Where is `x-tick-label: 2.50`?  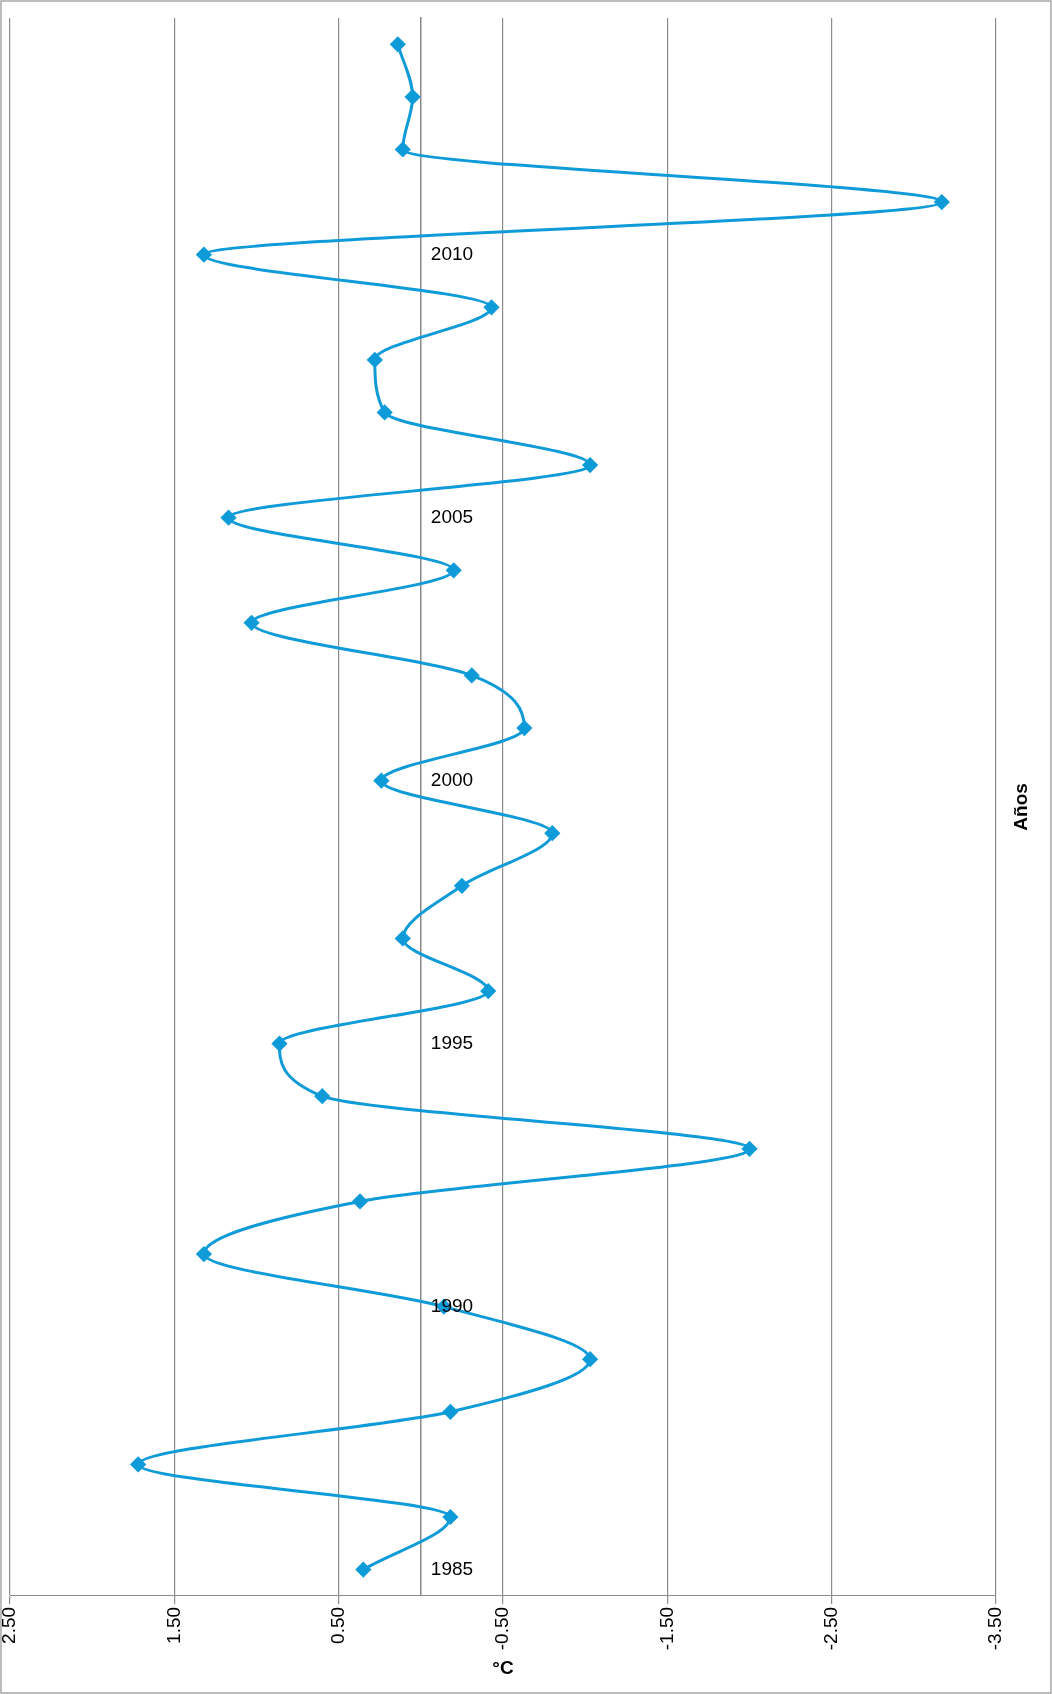
x-tick-label: 2.50 is located at coordinates (10, 1625).